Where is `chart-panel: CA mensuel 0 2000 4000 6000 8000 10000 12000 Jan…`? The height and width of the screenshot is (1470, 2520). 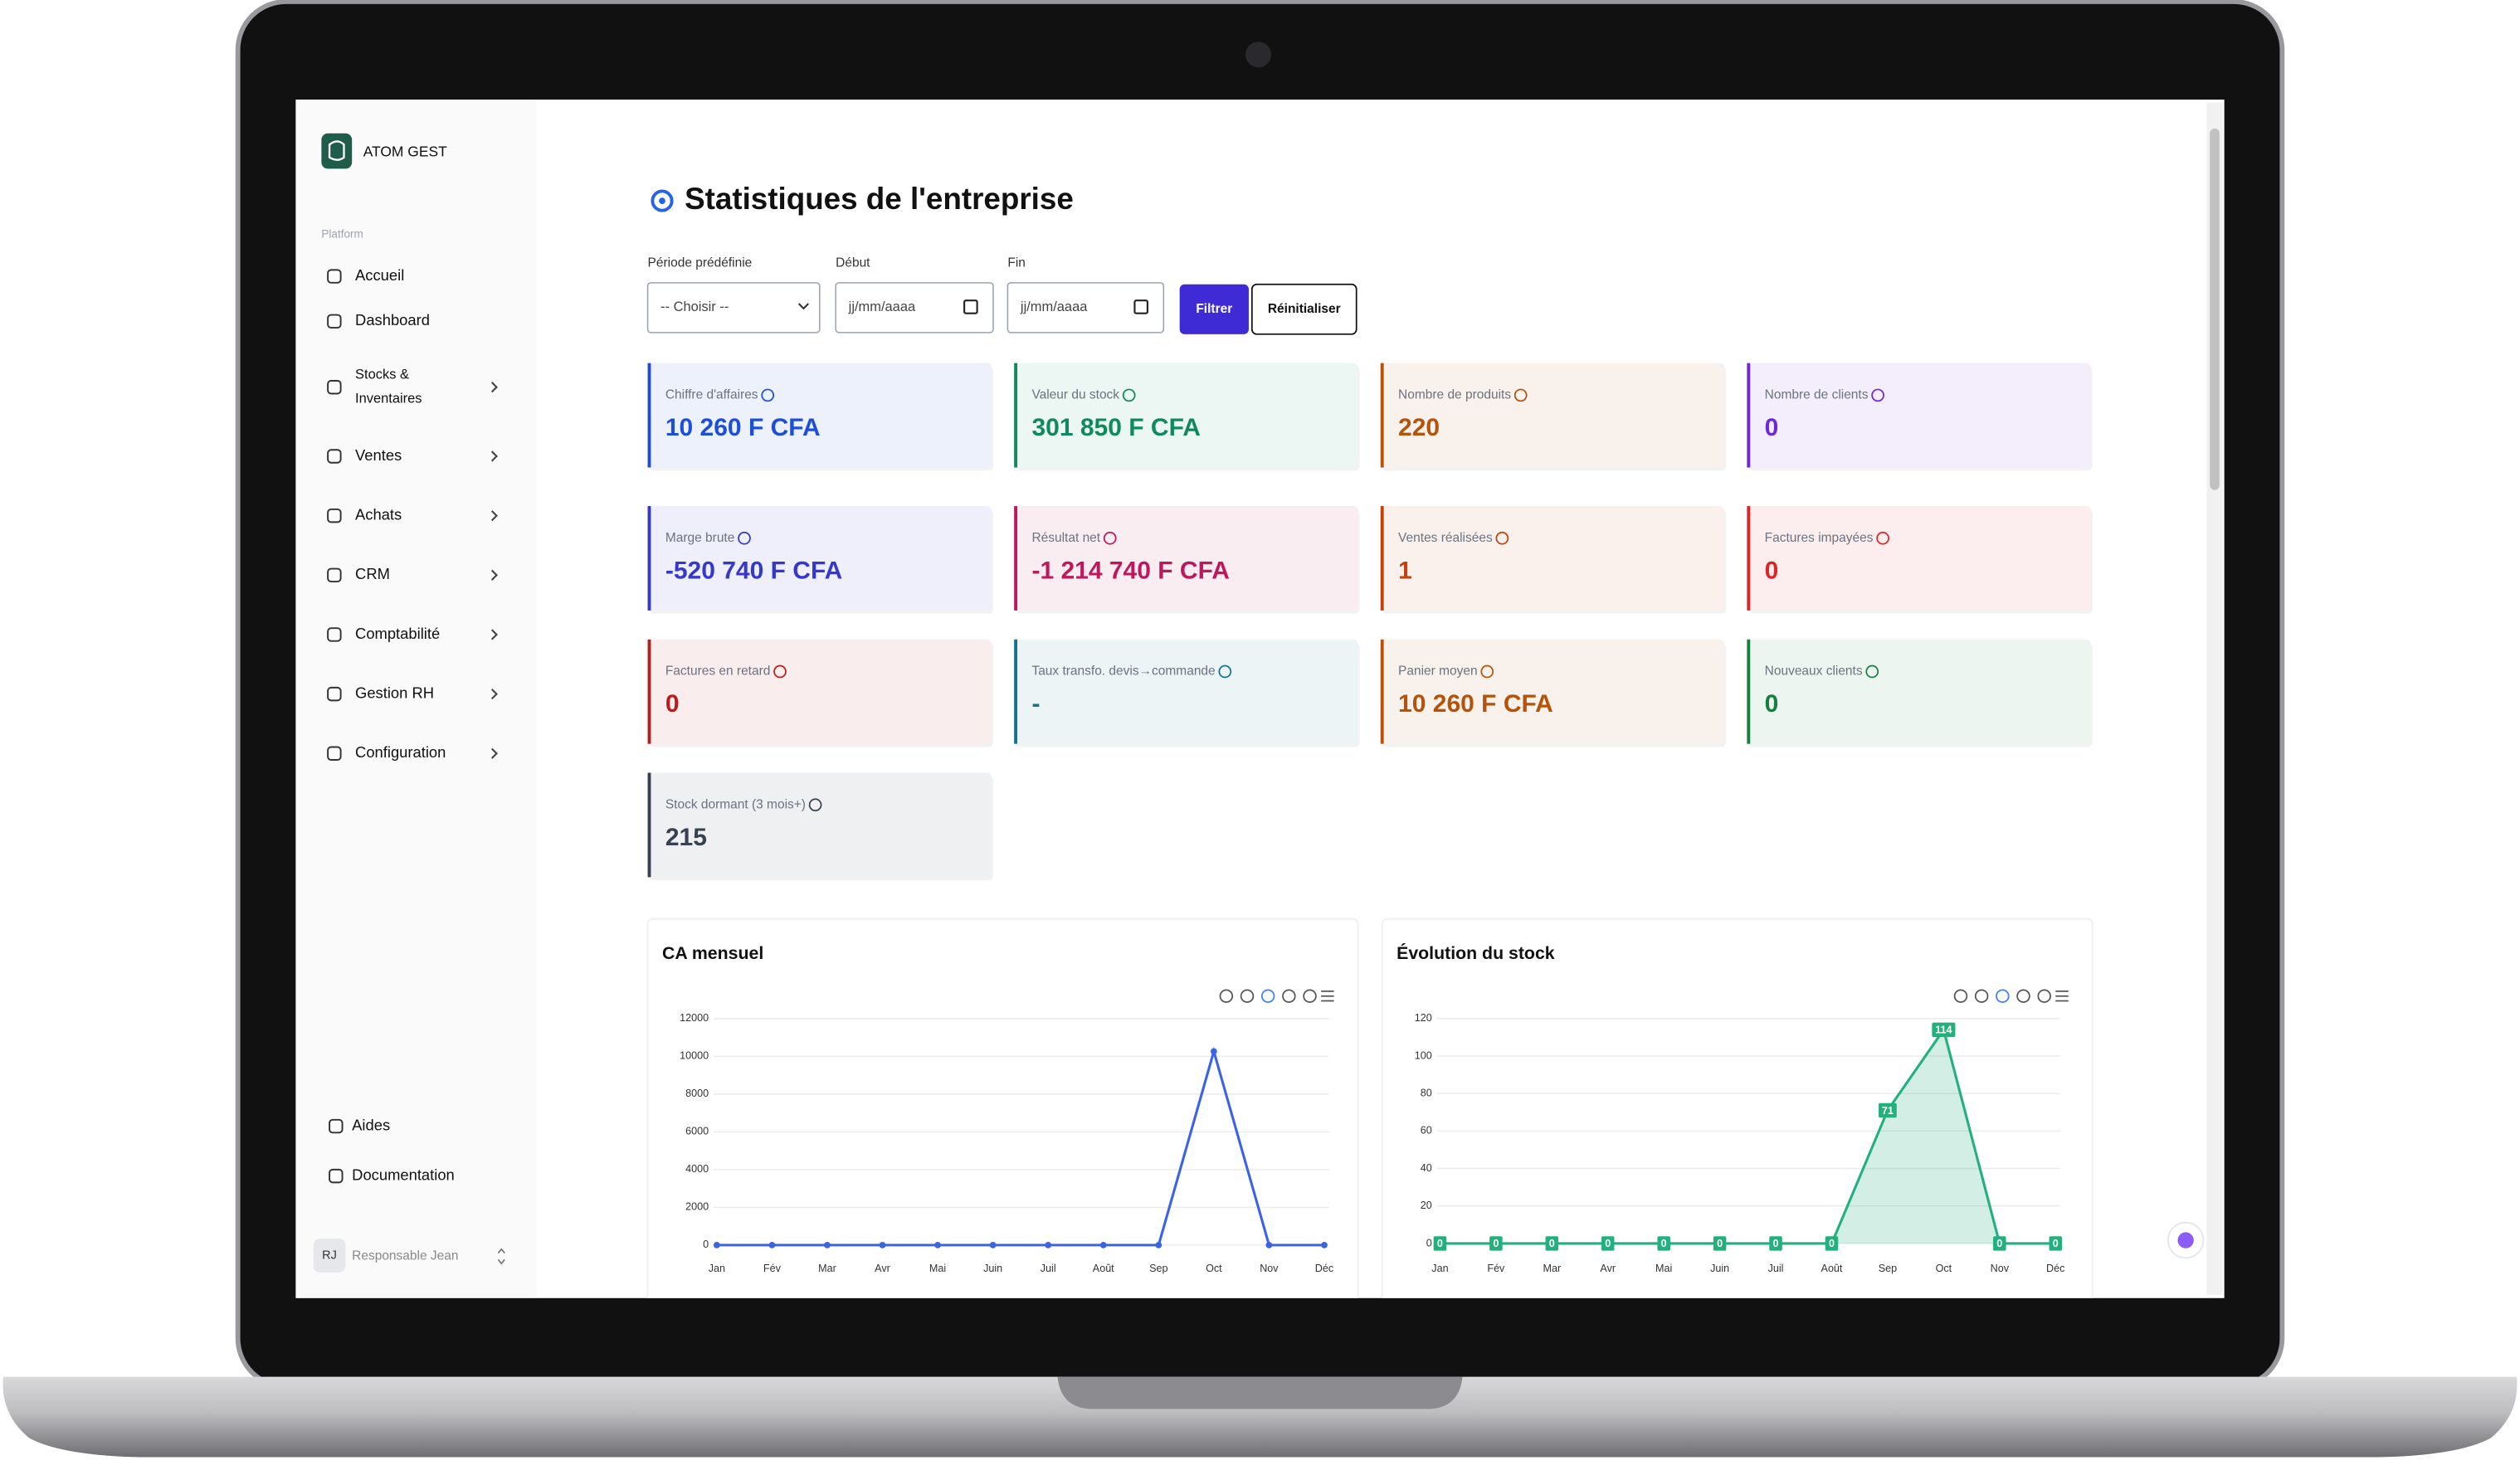 chart-panel: CA mensuel 0 2000 4000 6000 8000 10000 12000 Jan… is located at coordinates (1002, 1108).